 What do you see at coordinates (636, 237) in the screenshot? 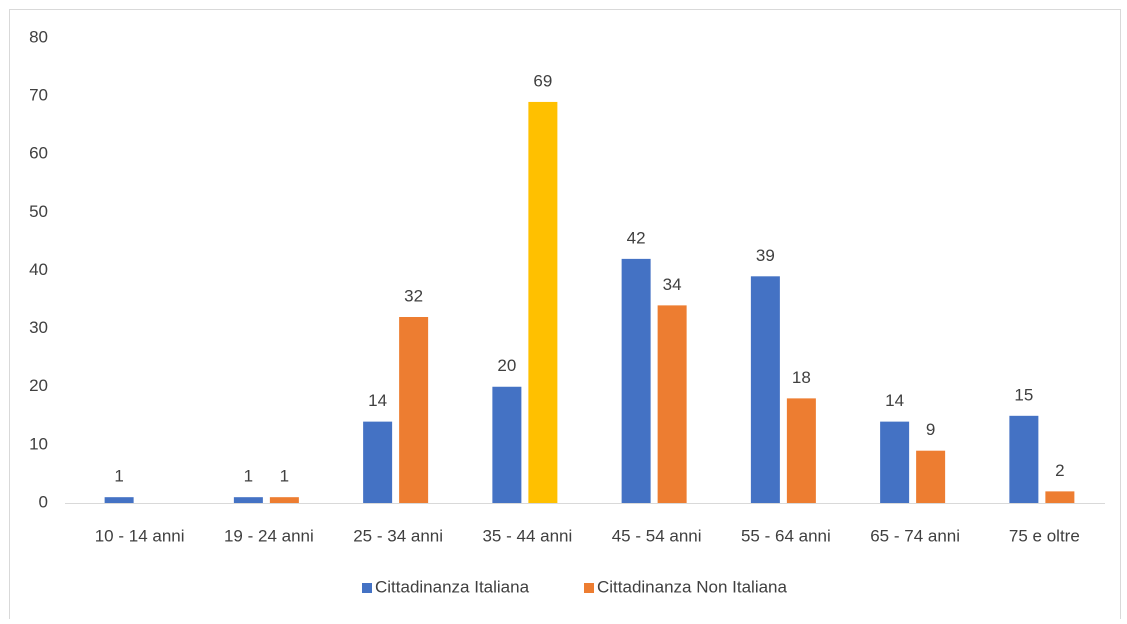
I see `data-label: 42` at bounding box center [636, 237].